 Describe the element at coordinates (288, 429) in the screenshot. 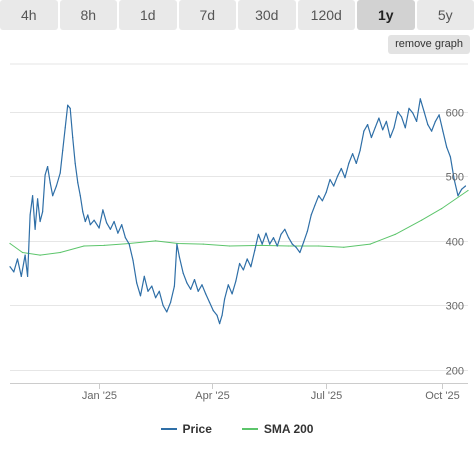

I see `legend-label-sma-200: SMA 200` at that location.